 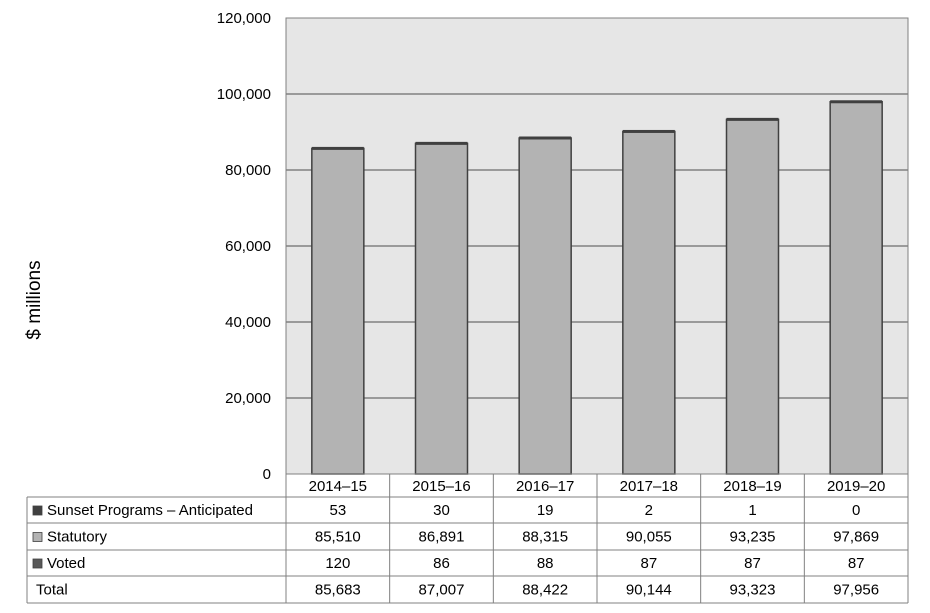 What do you see at coordinates (753, 590) in the screenshot?
I see `table-cell: 93,323` at bounding box center [753, 590].